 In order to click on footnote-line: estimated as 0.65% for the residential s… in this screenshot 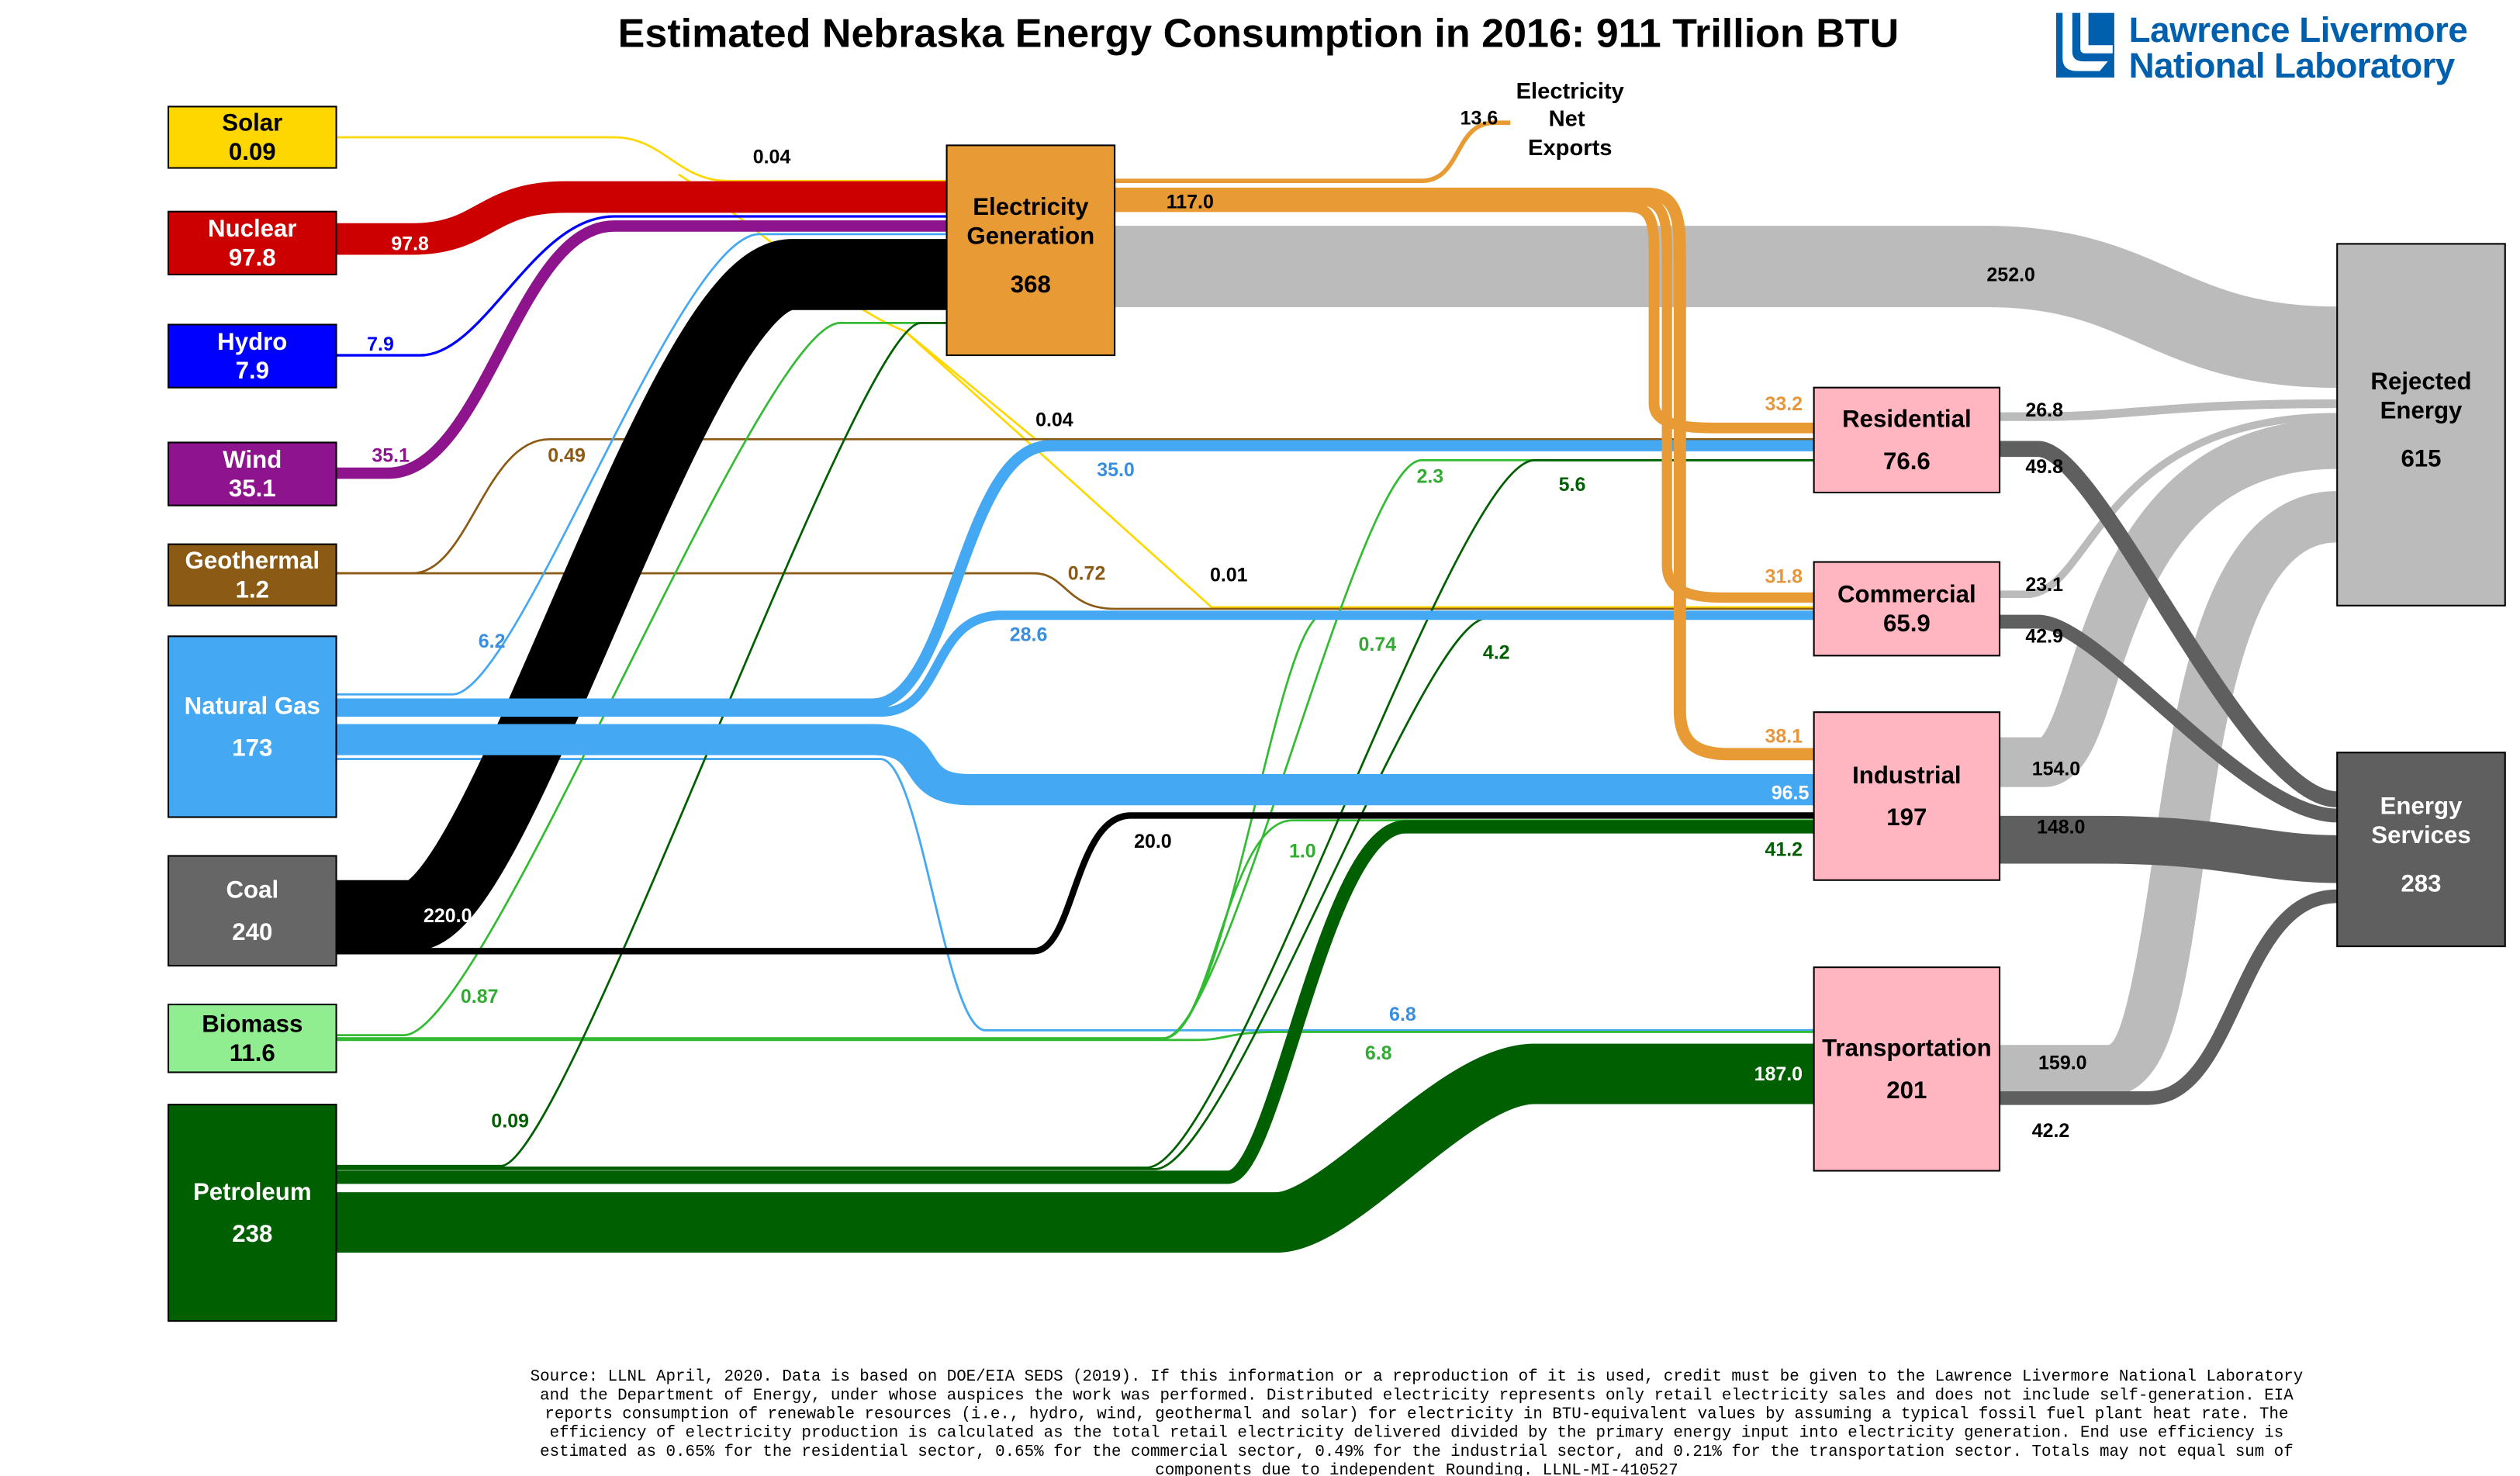, I will do `click(1417, 1452)`.